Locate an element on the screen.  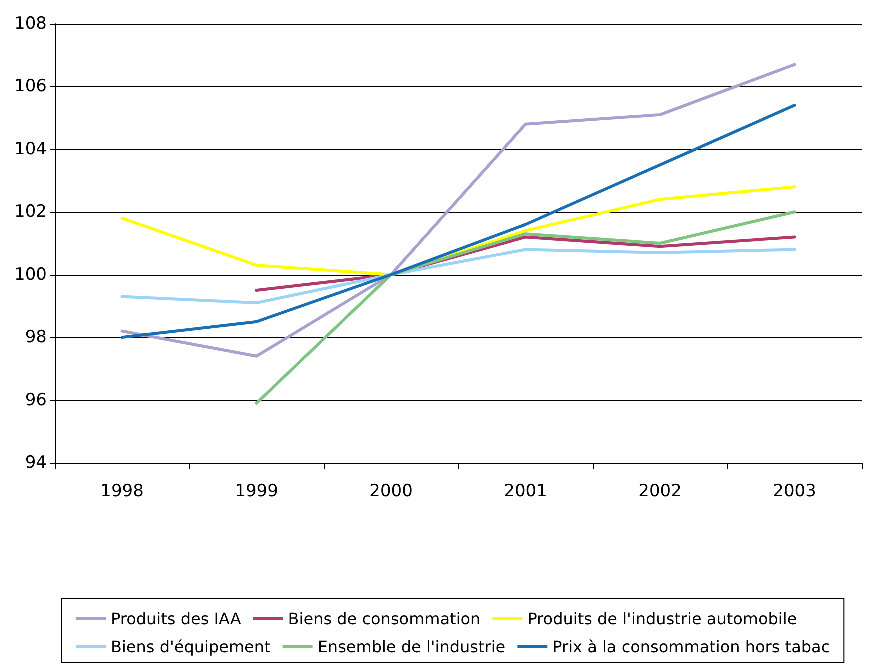
x-tick-label: 2000 is located at coordinates (391, 492).